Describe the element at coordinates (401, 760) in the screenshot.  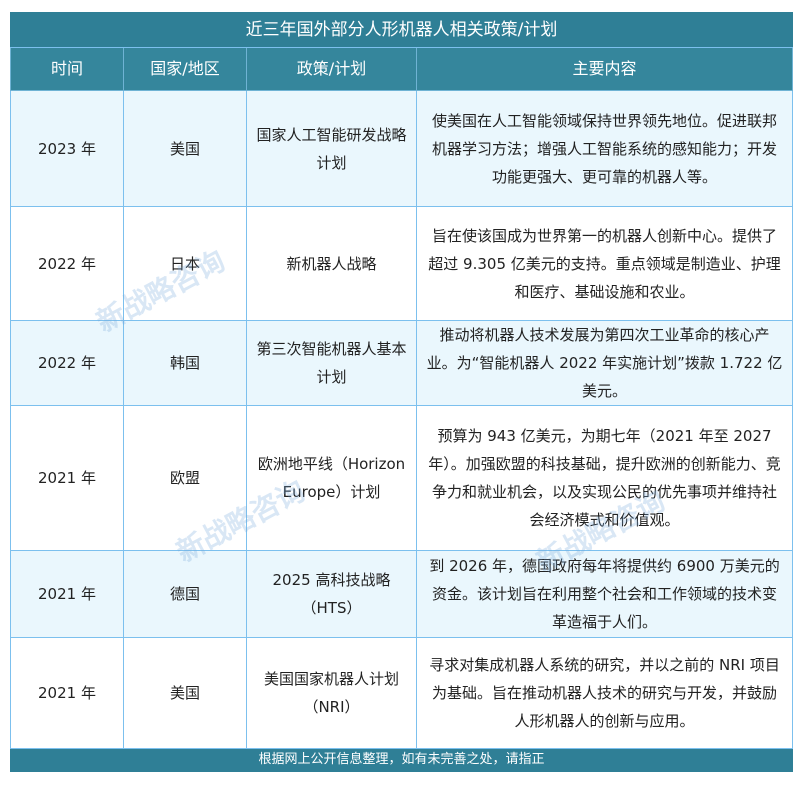
I see `table-footer-note: 根据网上公开信息整理，如有未完善之处，请指正` at that location.